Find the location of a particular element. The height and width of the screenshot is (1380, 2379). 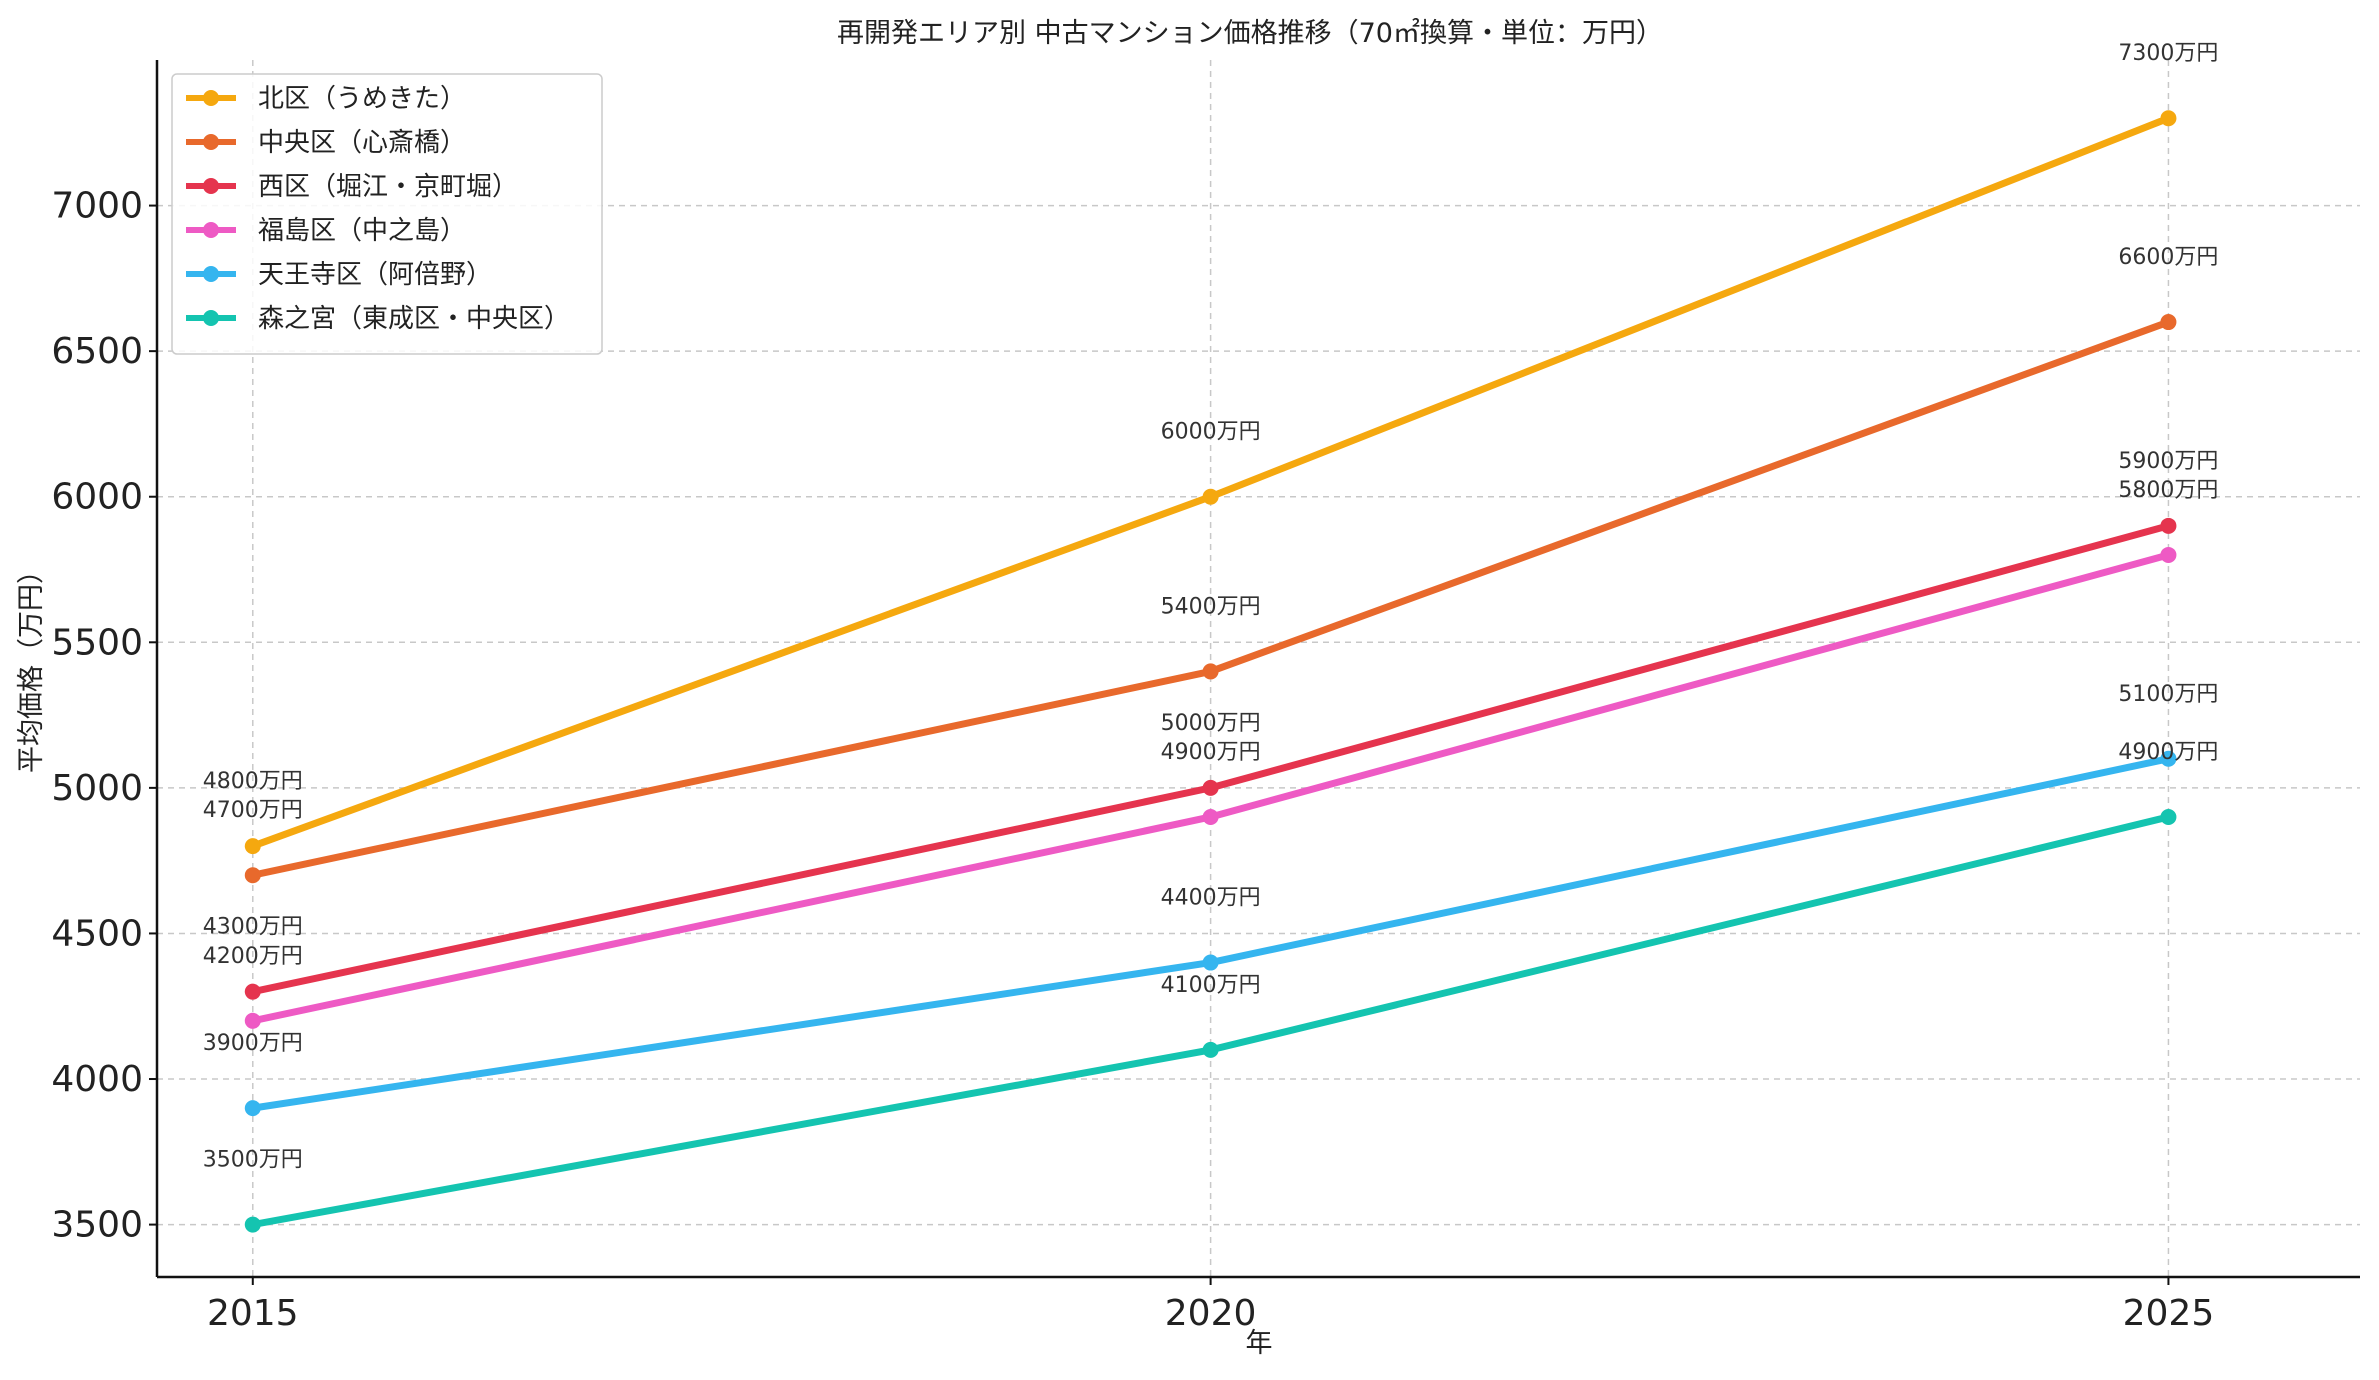

data-label: 6000万円 is located at coordinates (1211, 432).